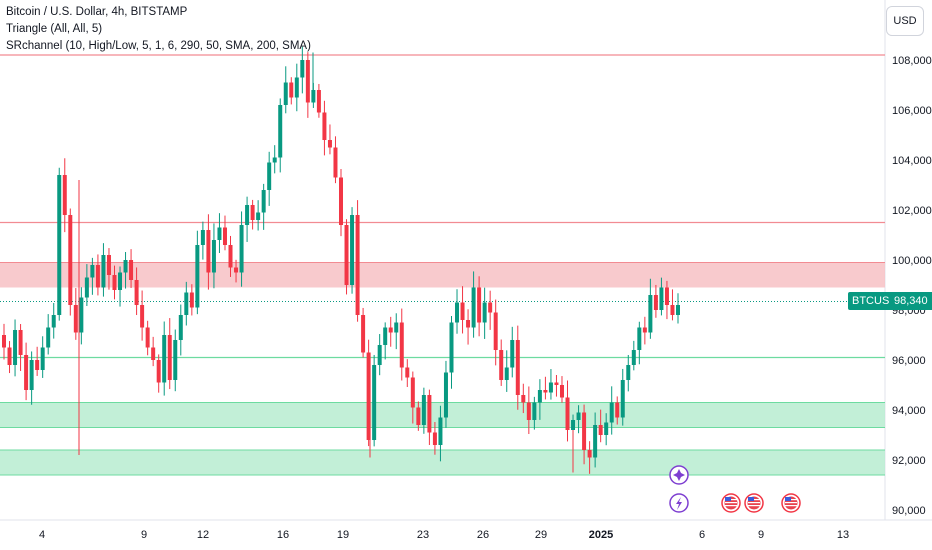 The image size is (932, 550). I want to click on price-axis-label: 90,000, so click(909, 511).